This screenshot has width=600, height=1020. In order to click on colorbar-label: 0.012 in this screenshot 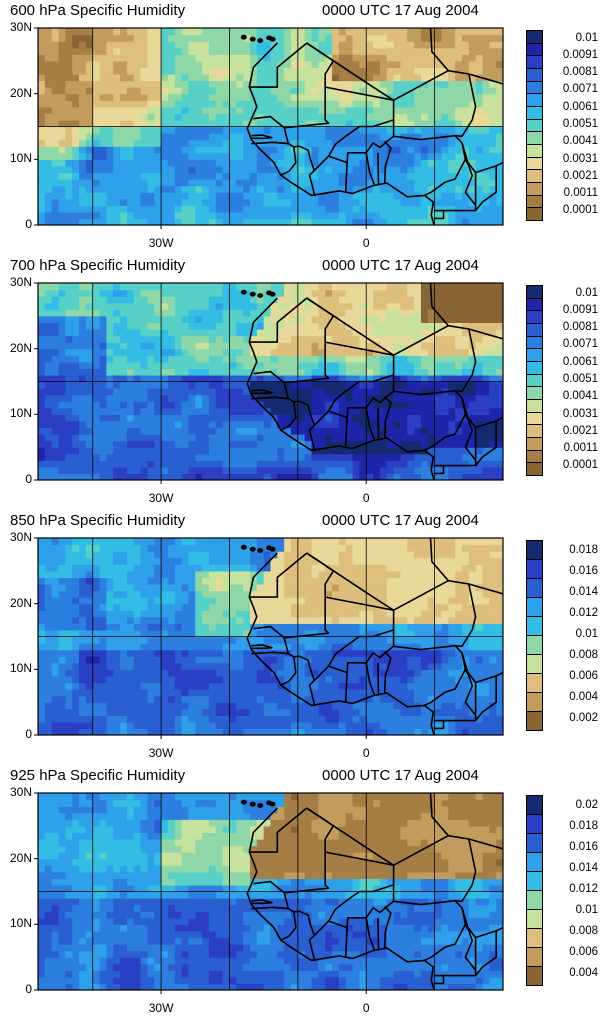, I will do `click(583, 612)`.